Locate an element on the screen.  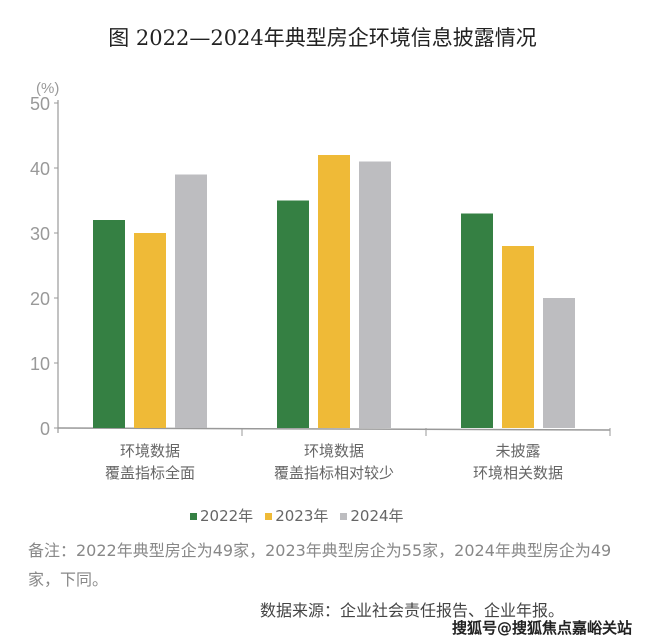
legend-item: 2023年 is located at coordinates (296, 515).